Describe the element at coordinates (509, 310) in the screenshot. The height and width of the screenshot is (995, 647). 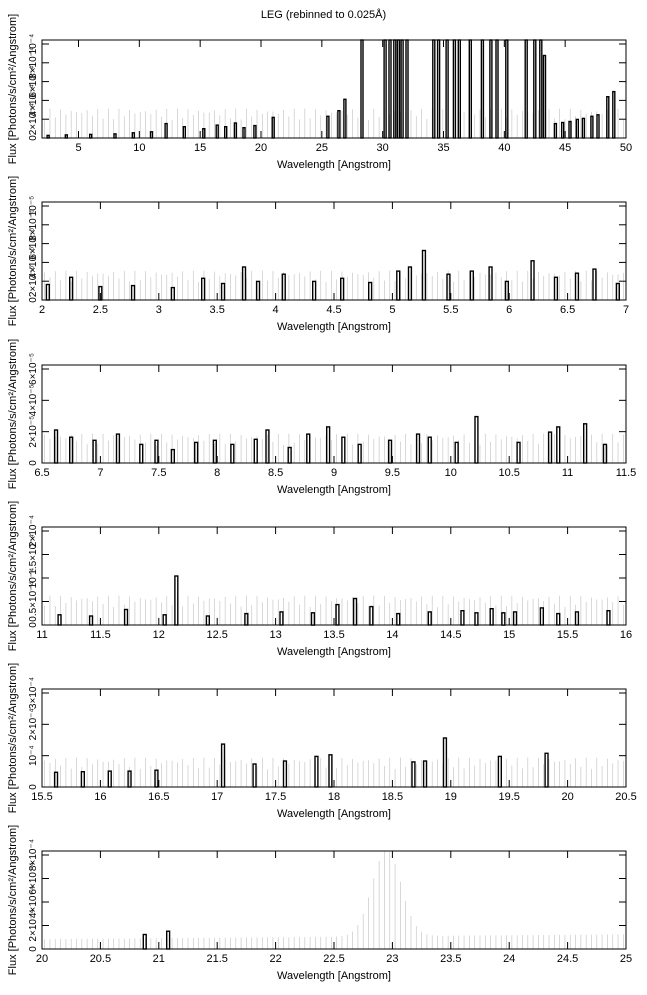
I see `x-tick-label: 6` at that location.